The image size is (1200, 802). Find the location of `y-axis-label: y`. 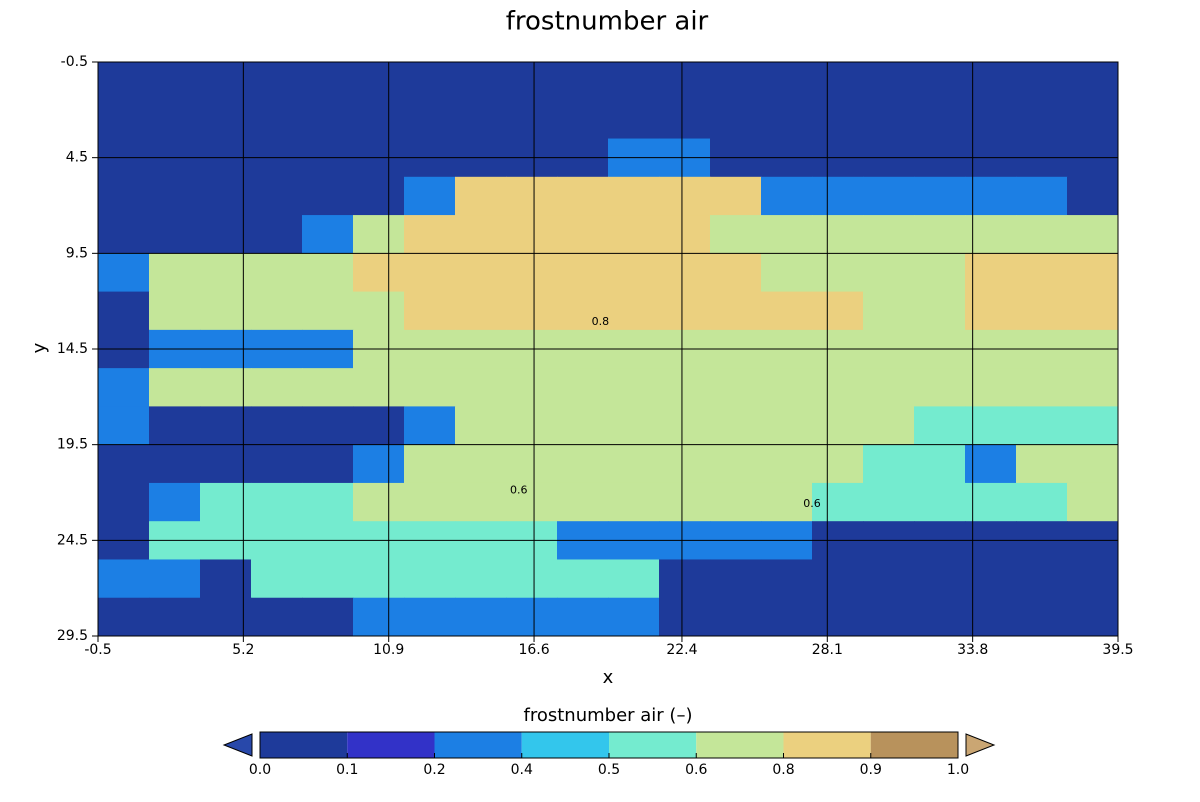

y-axis-label: y is located at coordinates (39, 347).